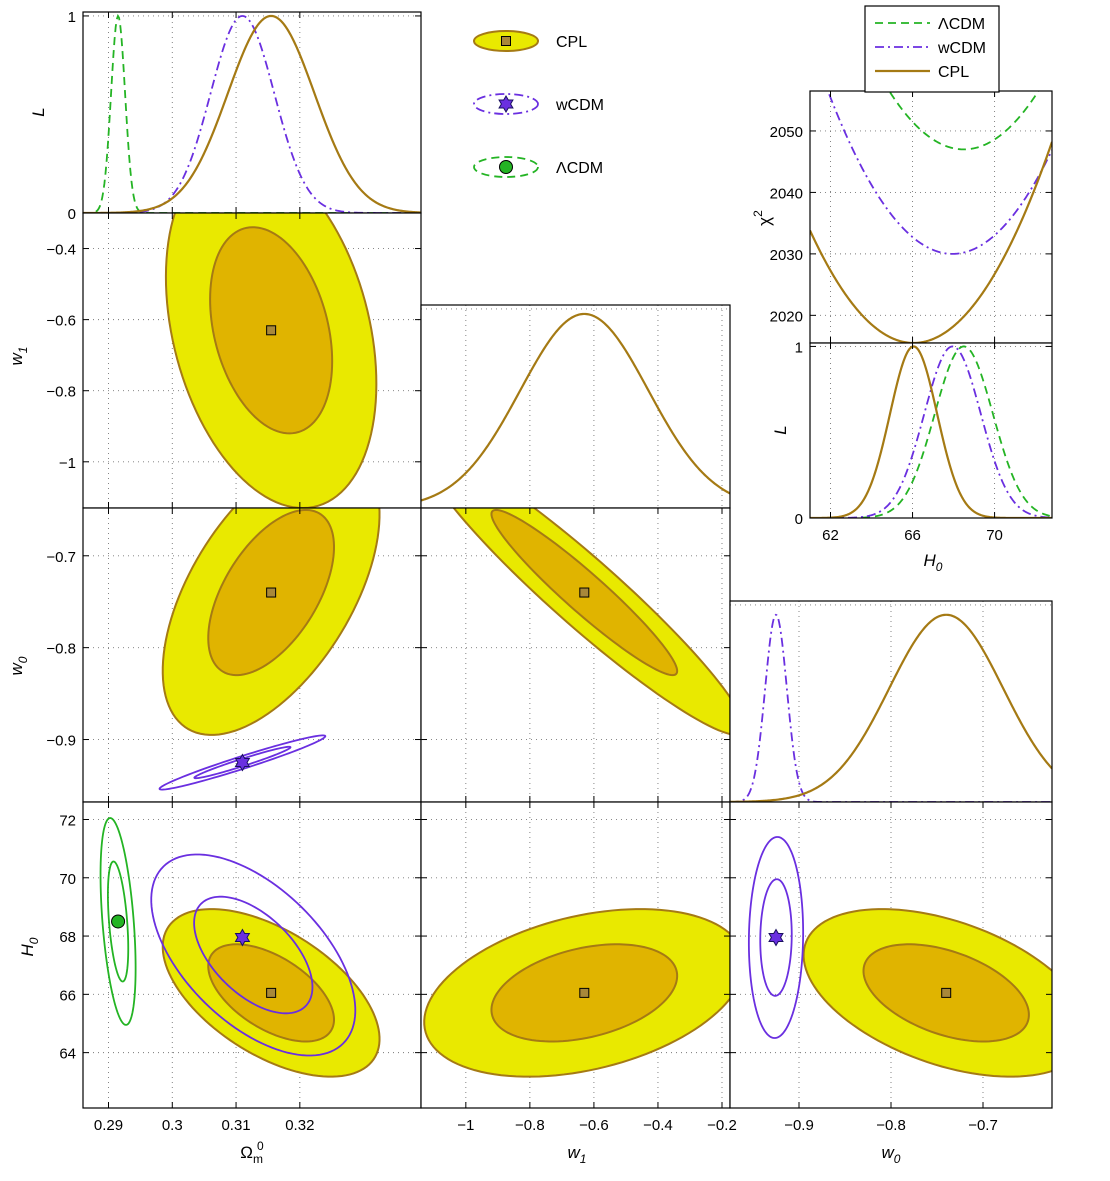 The width and height of the screenshot is (1110, 1181). What do you see at coordinates (786, 132) in the screenshot?
I see `tick-label: 2050` at bounding box center [786, 132].